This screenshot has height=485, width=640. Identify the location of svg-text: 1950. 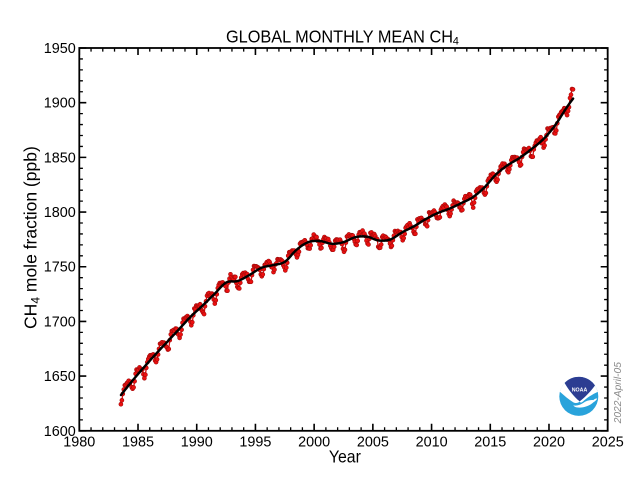
(60, 49).